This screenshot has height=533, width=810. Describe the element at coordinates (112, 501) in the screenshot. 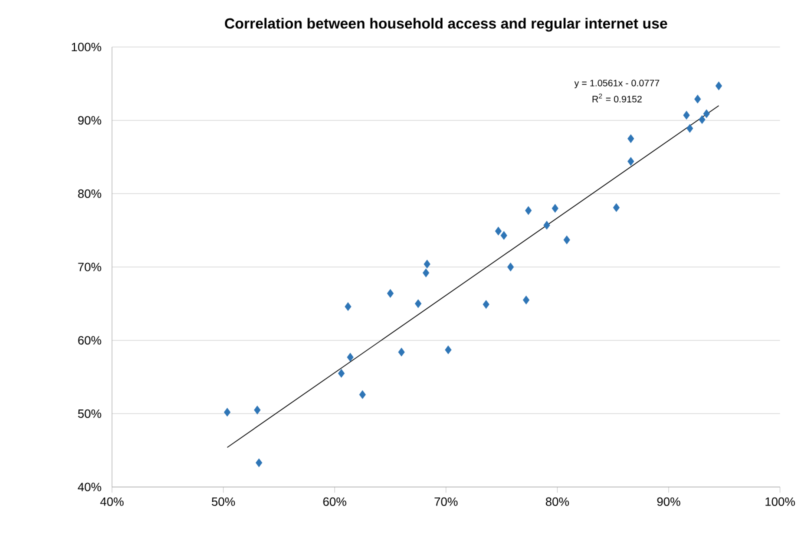

I see `x-tick-label: 40%` at that location.